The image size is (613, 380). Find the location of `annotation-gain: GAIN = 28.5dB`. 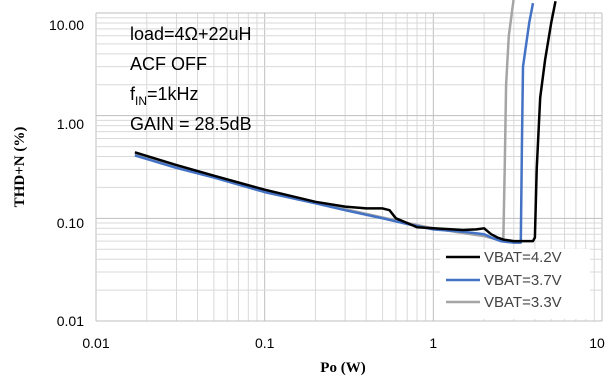

annotation-gain: GAIN = 28.5dB is located at coordinates (191, 124).